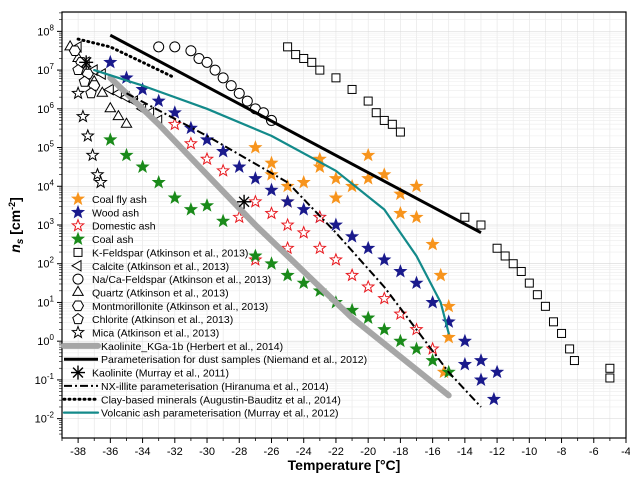 The image size is (630, 481). What do you see at coordinates (336, 452) in the screenshot?
I see `x-tick-label: -22` at bounding box center [336, 452].